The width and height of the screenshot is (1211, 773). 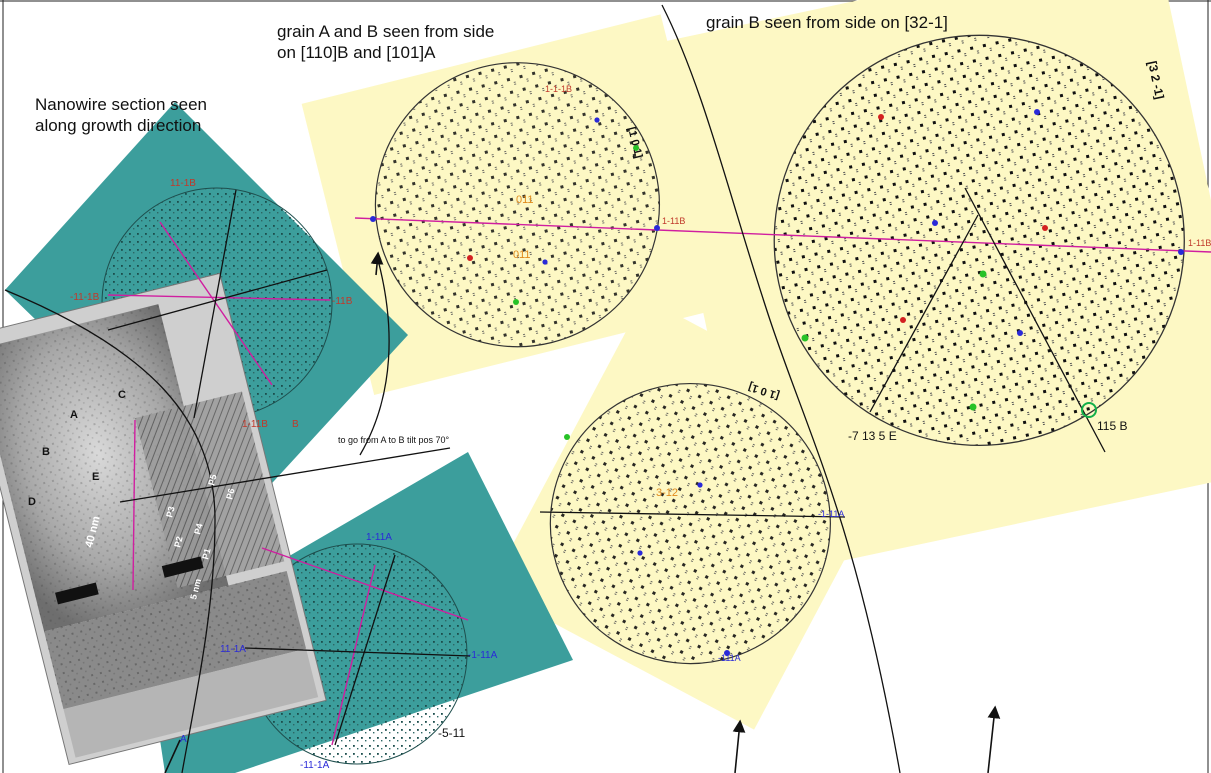 I want to click on label-section-b-top: 11-1B, so click(x=183, y=183).